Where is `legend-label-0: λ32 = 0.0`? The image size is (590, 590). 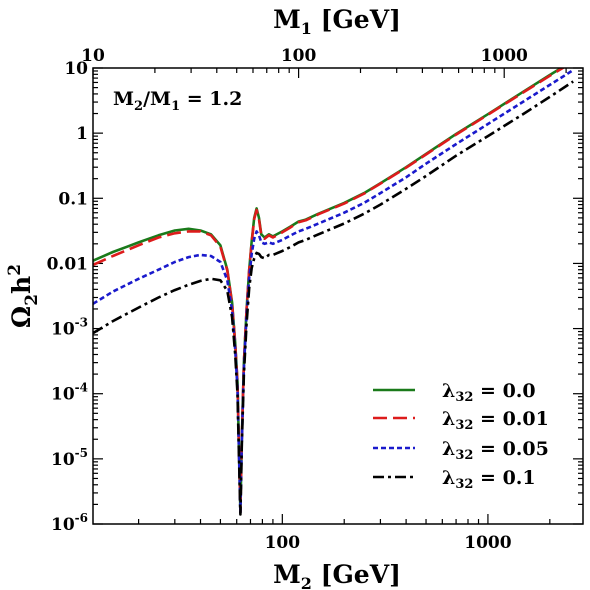 legend-label-0: λ32 = 0.0 is located at coordinates (489, 392).